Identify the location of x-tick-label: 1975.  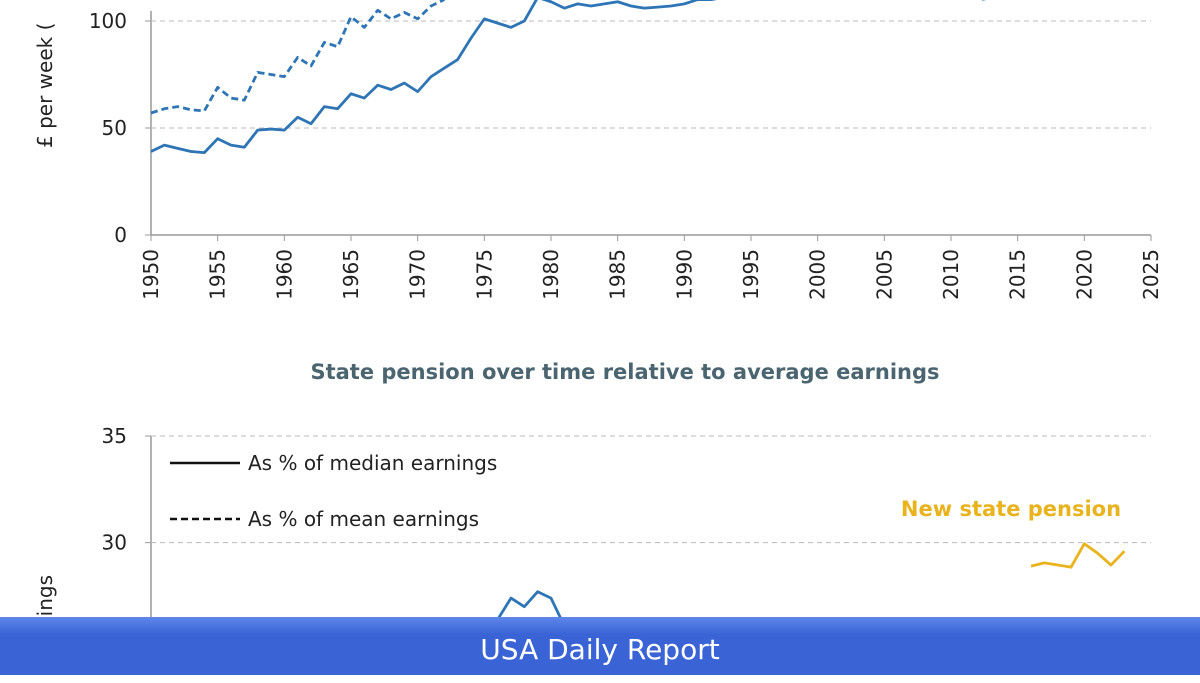
(484, 274).